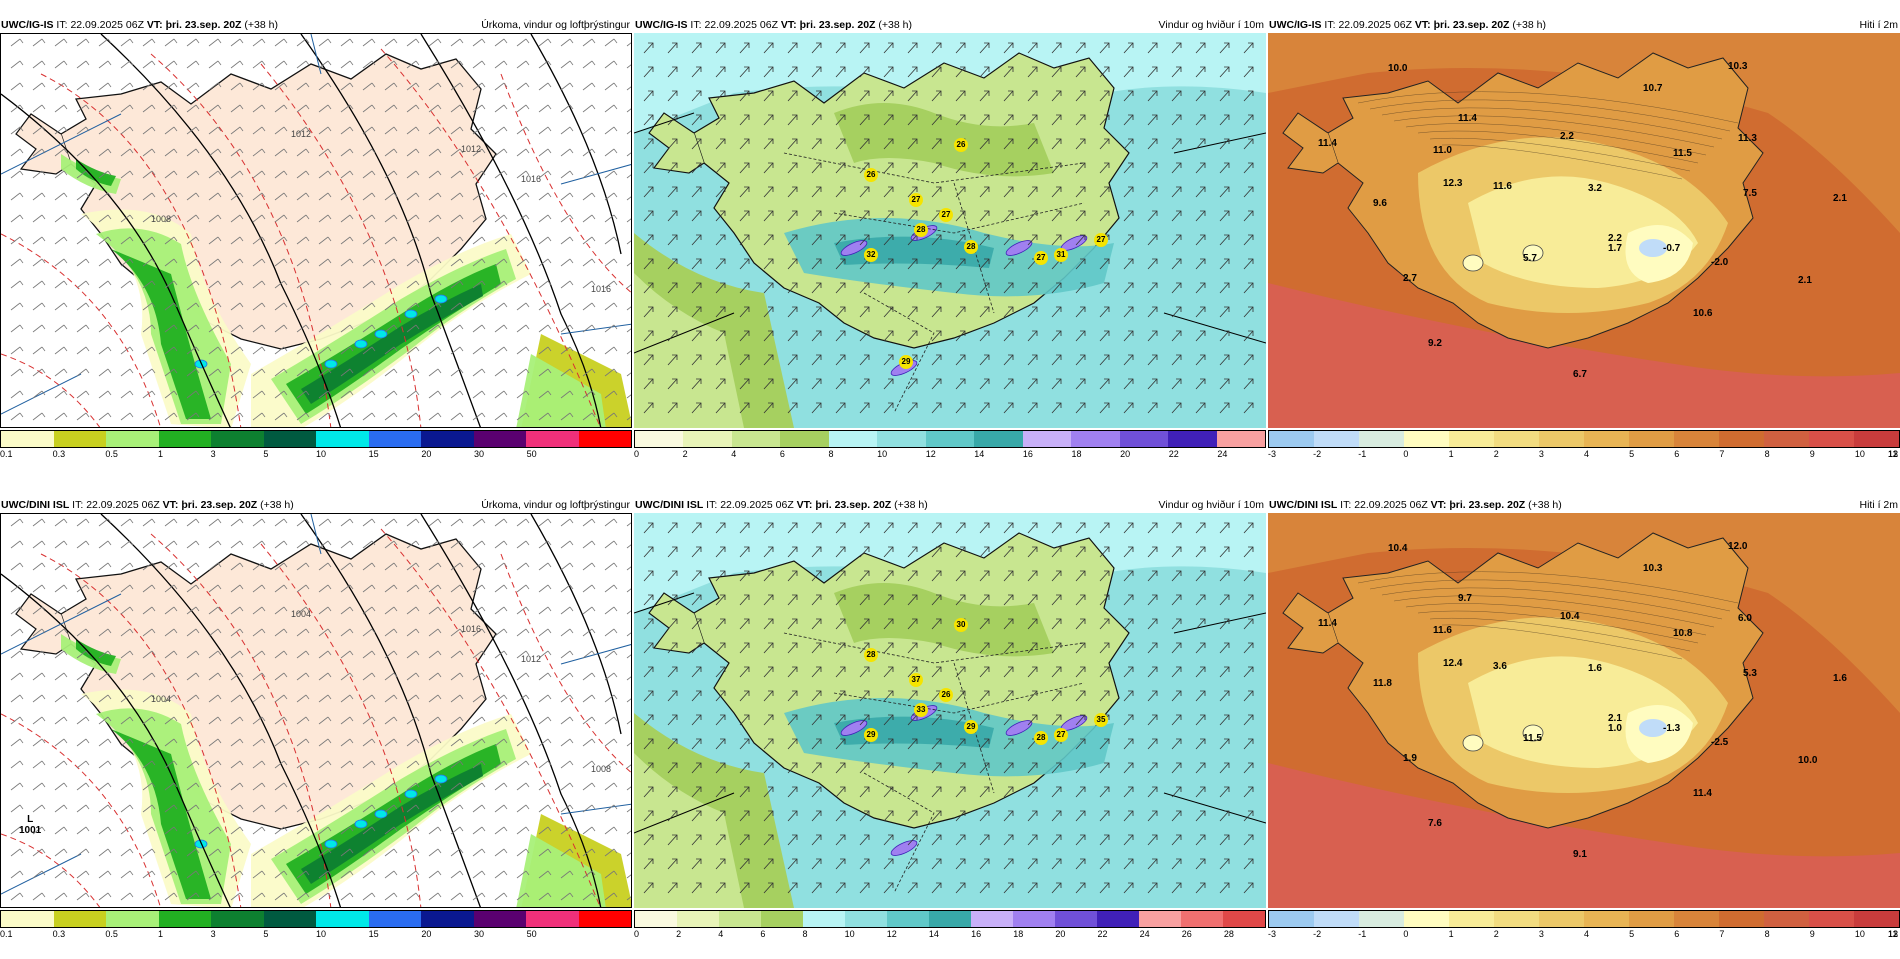 The height and width of the screenshot is (959, 1900). Describe the element at coordinates (1584, 710) in the screenshot. I see `temperature-map` at that location.